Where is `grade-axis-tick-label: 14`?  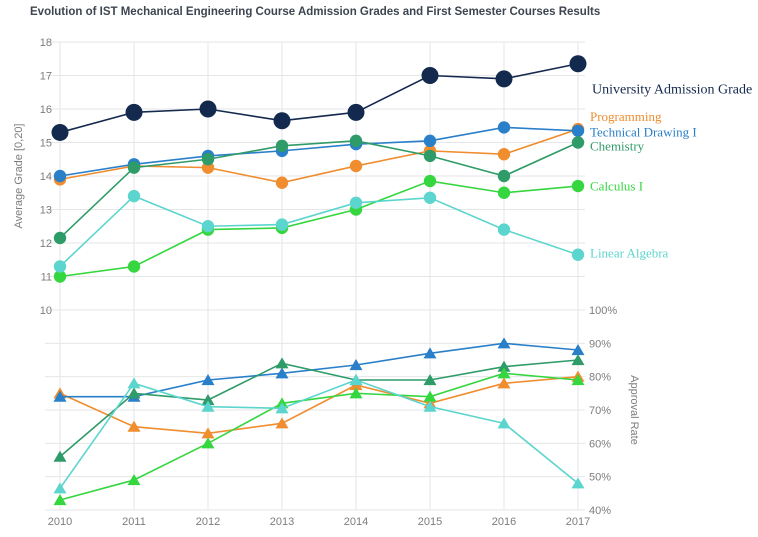 grade-axis-tick-label: 14 is located at coordinates (46, 177).